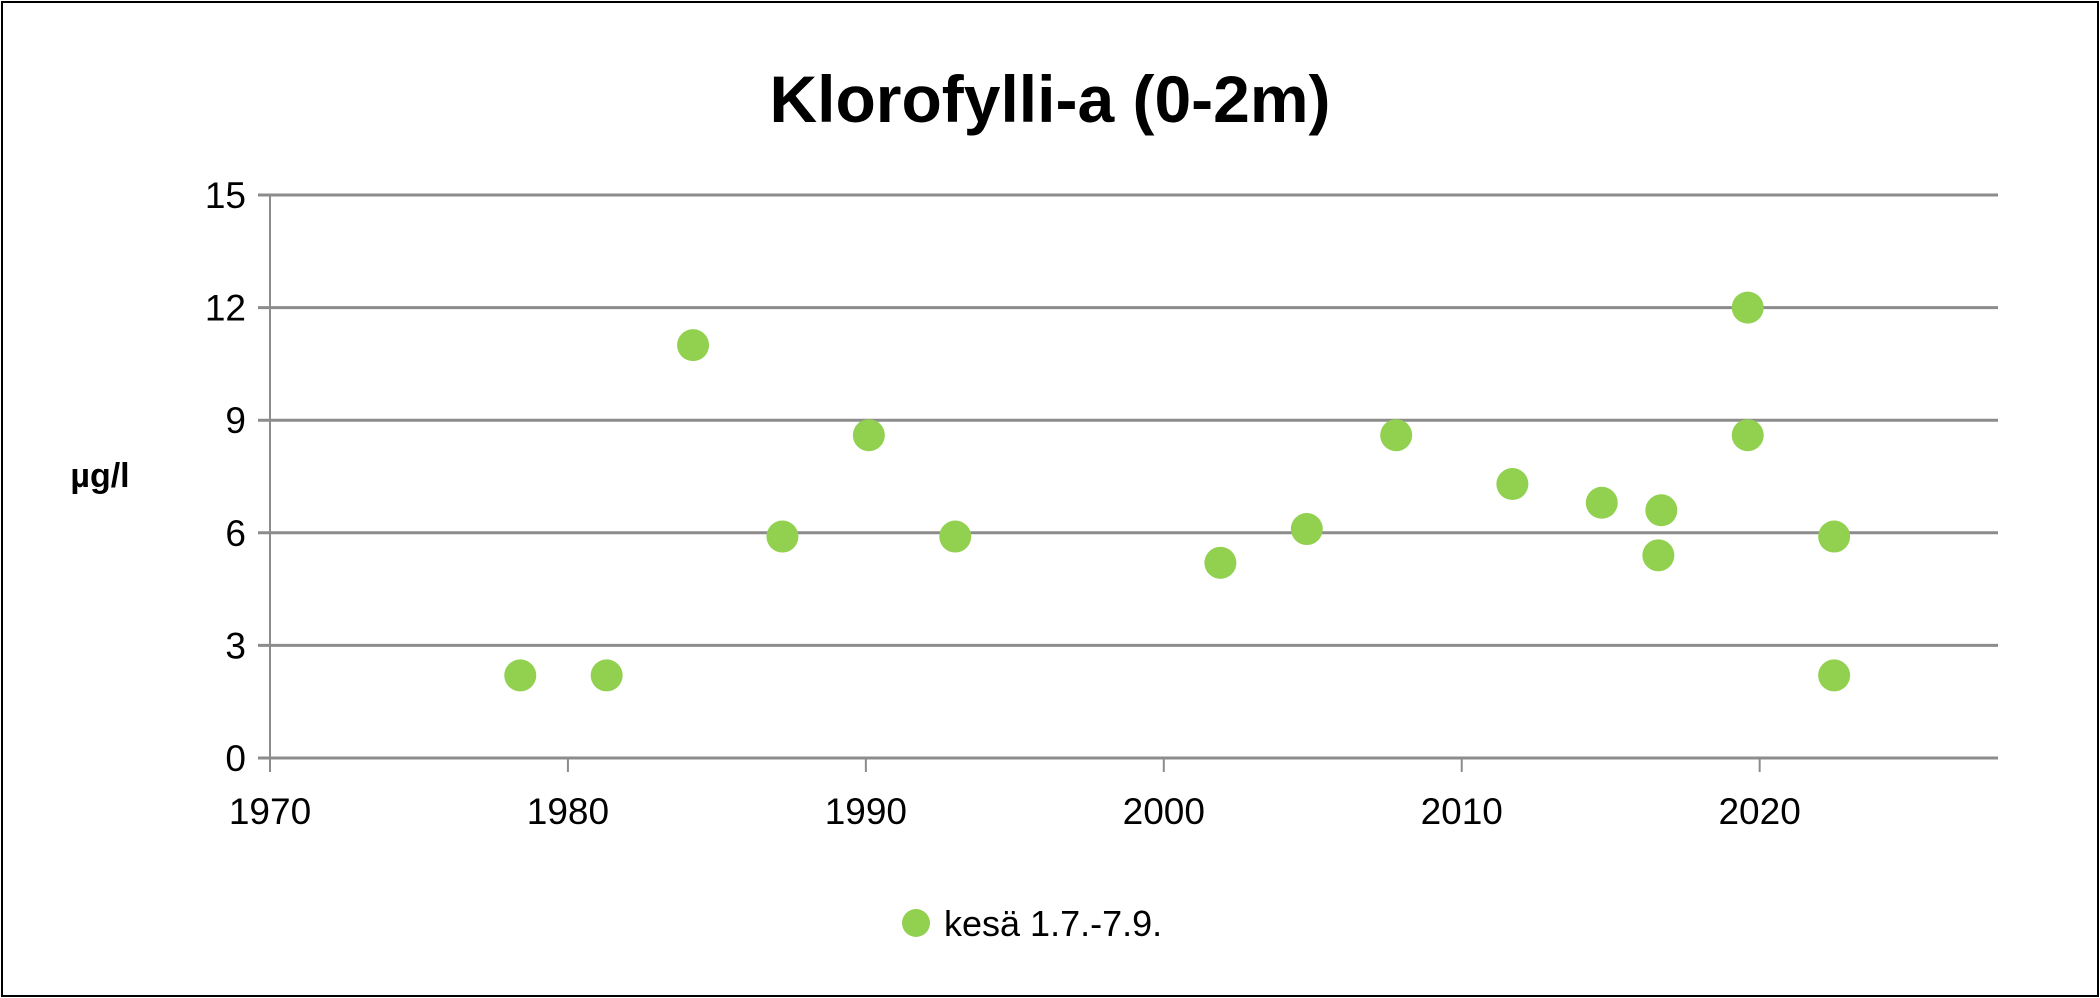  Describe the element at coordinates (225, 308) in the screenshot. I see `y-tick-label: 12` at that location.